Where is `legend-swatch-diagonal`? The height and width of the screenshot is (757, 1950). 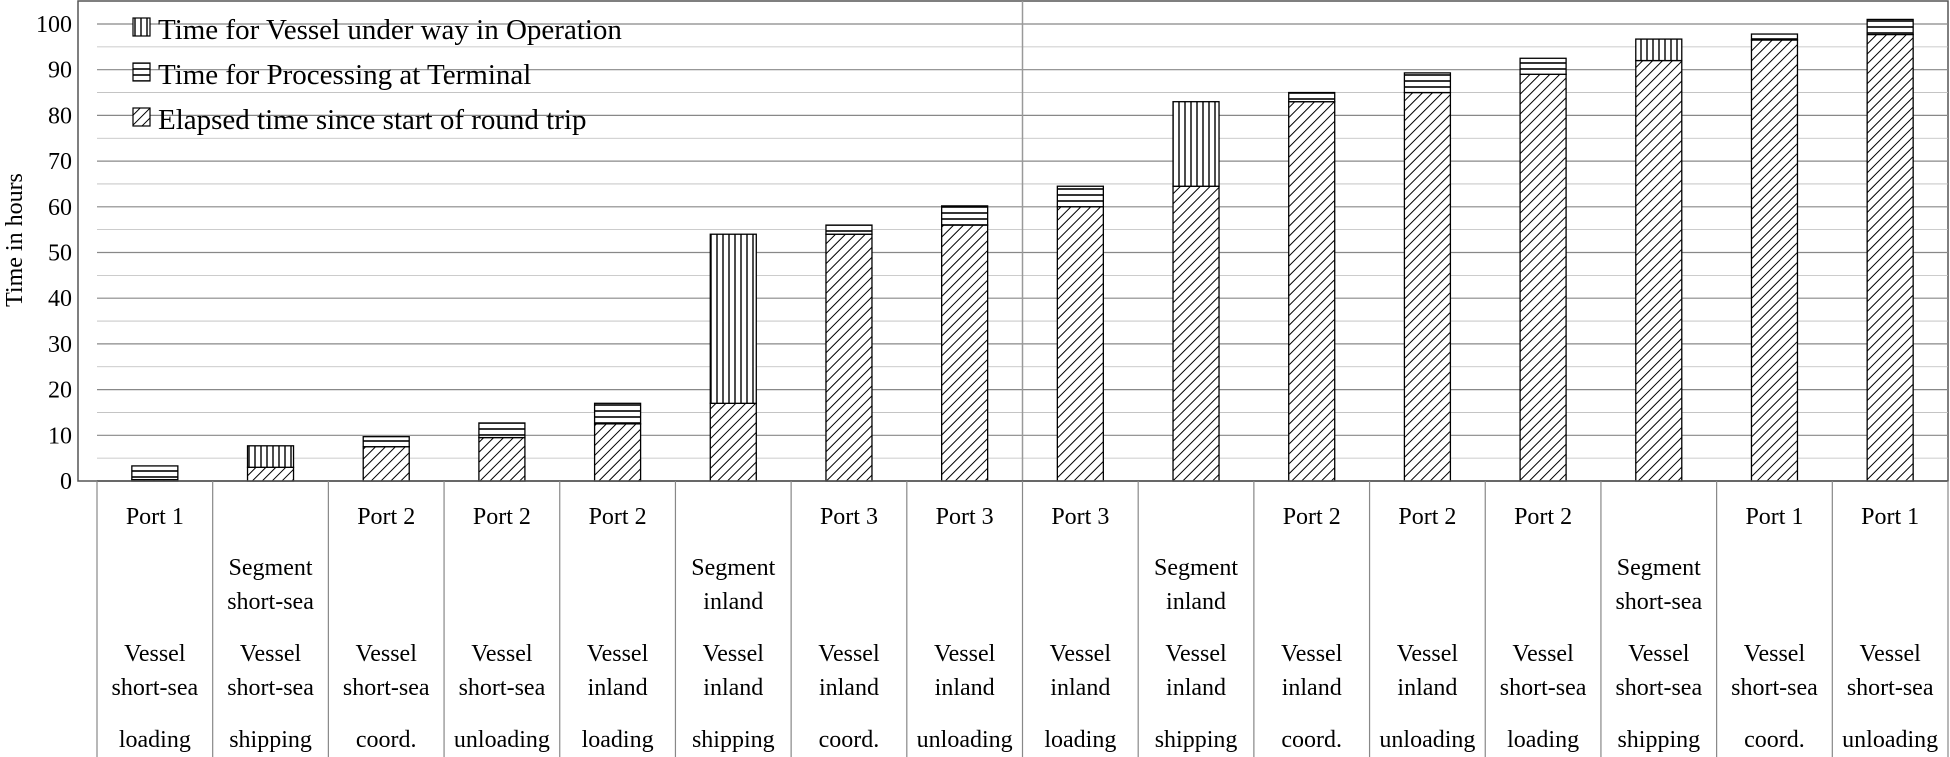 legend-swatch-diagonal is located at coordinates (141, 117).